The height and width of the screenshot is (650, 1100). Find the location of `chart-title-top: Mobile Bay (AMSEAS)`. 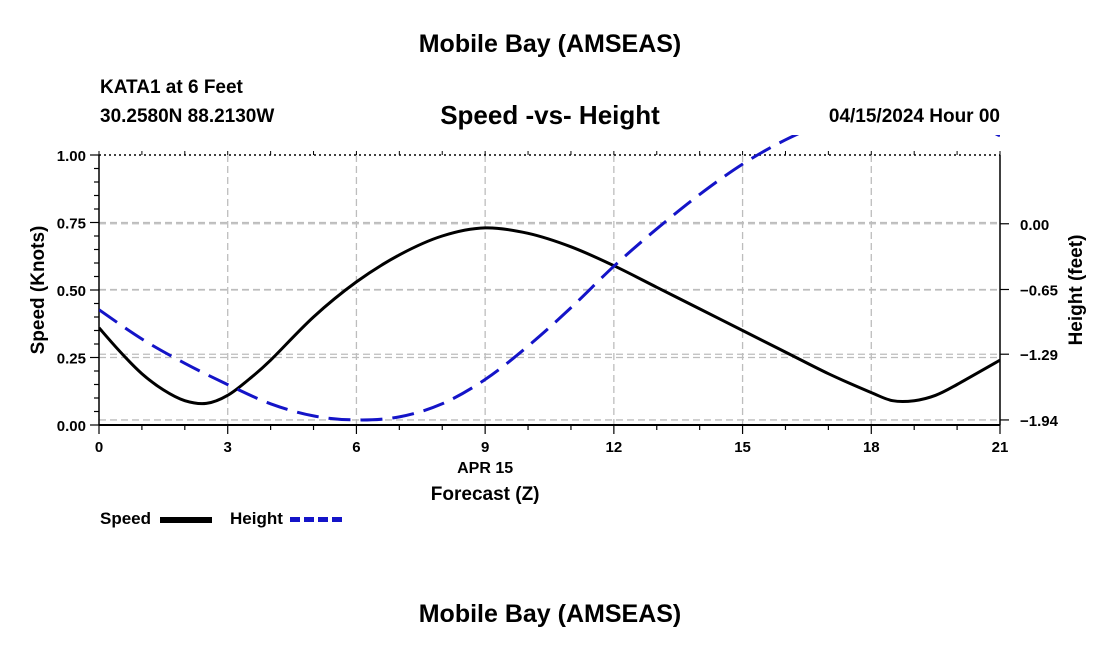

chart-title-top: Mobile Bay (AMSEAS) is located at coordinates (550, 44).